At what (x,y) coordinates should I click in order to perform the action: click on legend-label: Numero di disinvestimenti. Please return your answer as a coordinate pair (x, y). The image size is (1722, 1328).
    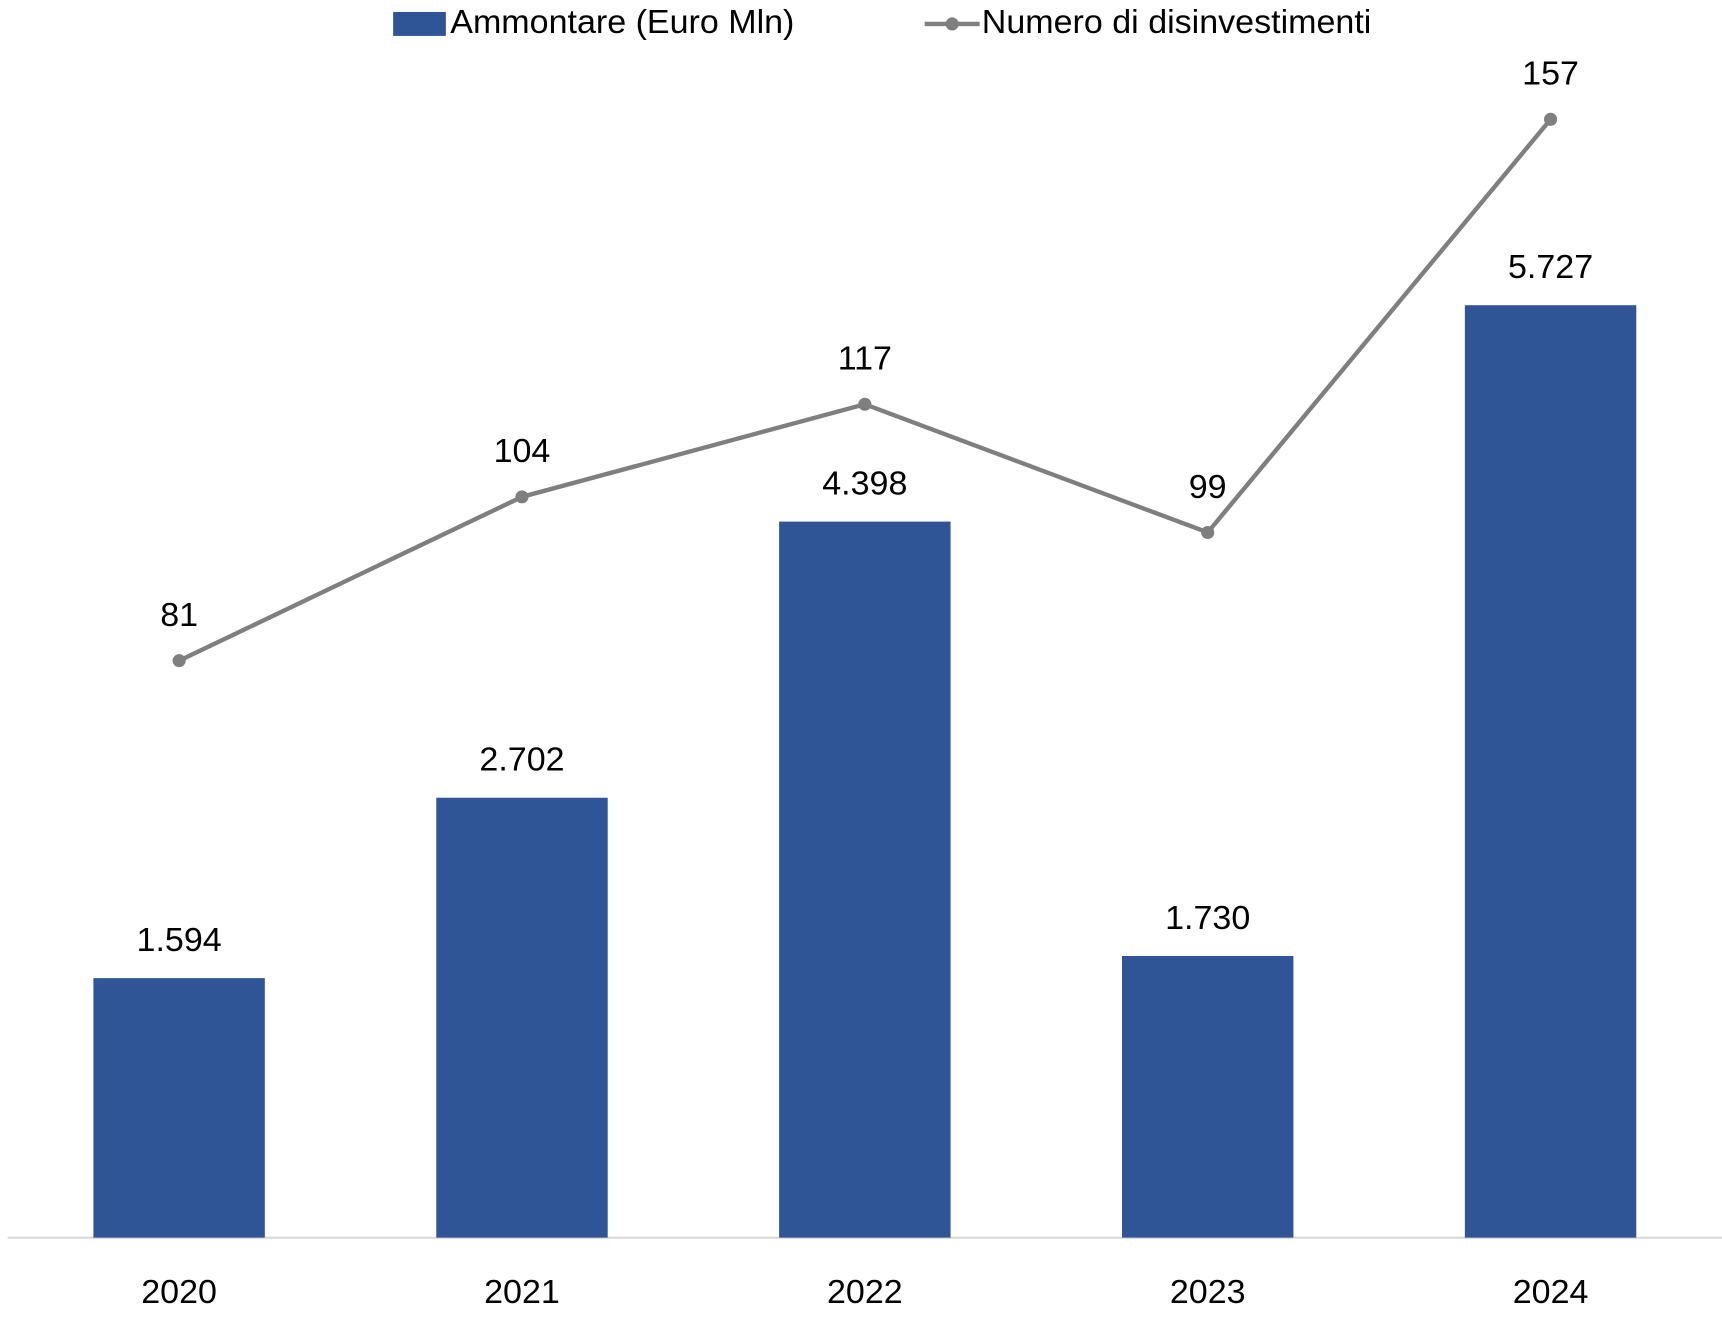
    Looking at the image, I should click on (1177, 22).